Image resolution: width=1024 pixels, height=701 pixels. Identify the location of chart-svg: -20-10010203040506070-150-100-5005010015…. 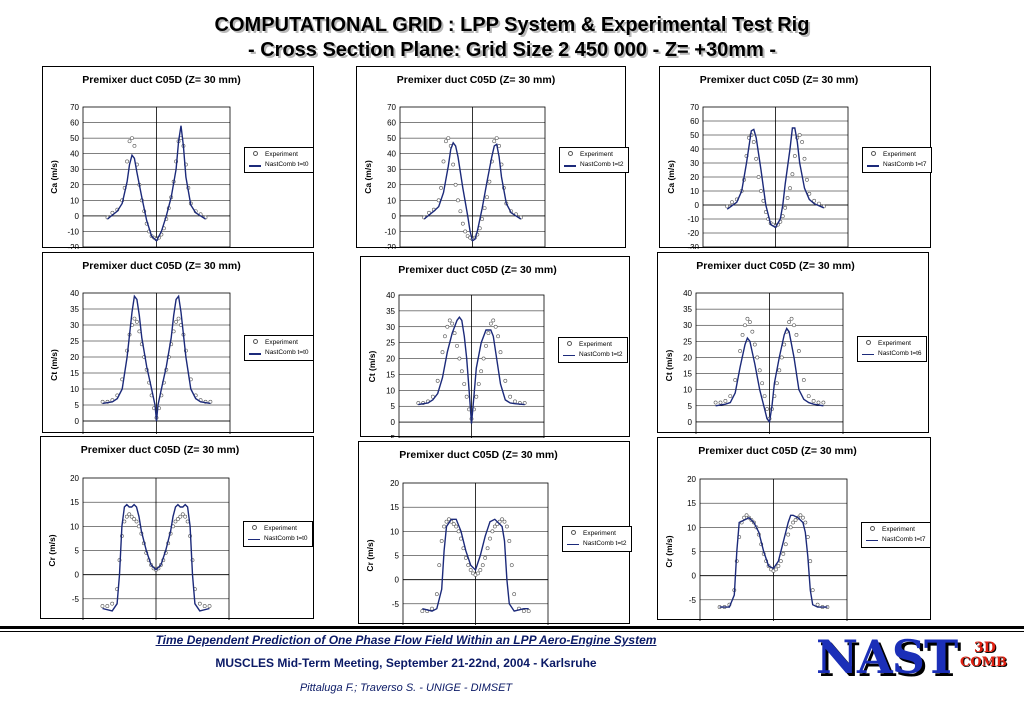
(140, 176).